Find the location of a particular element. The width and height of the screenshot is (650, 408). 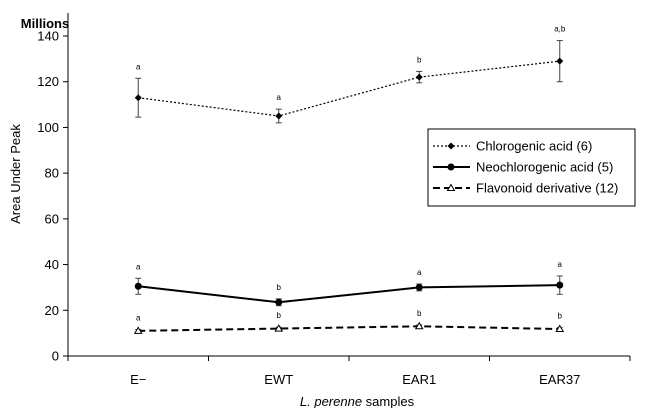

y-tick-label: 80 is located at coordinates (52, 173).